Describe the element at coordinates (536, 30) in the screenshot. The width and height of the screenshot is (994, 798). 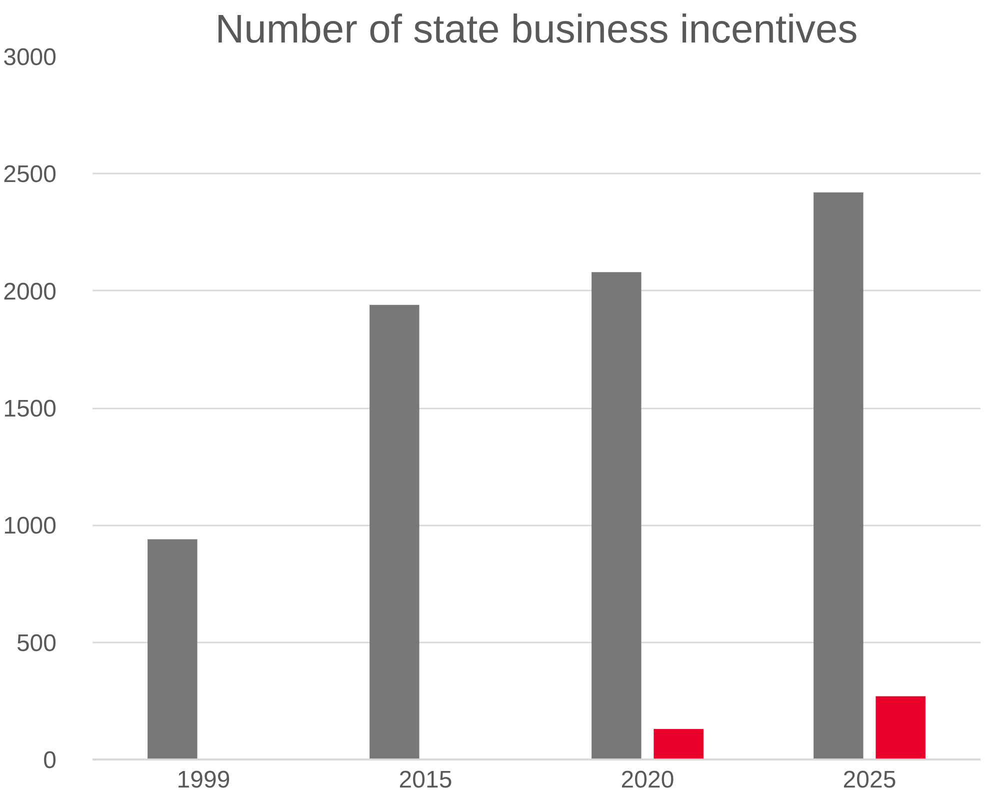
I see `chart-title: Number of state business incentives` at that location.